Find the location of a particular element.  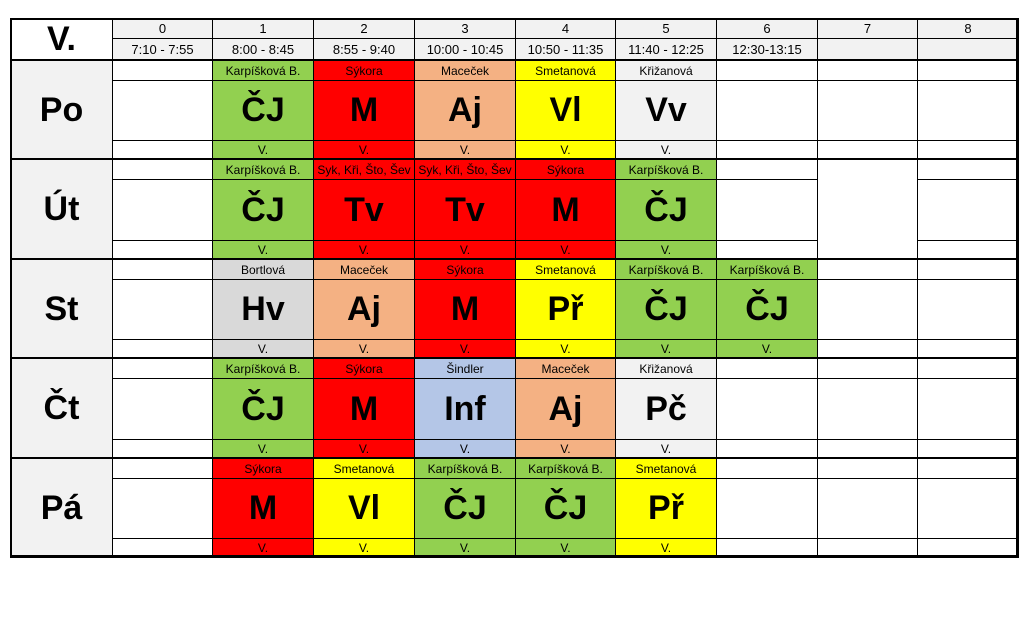

lesson-subject: Vv is located at coordinates (666, 110).